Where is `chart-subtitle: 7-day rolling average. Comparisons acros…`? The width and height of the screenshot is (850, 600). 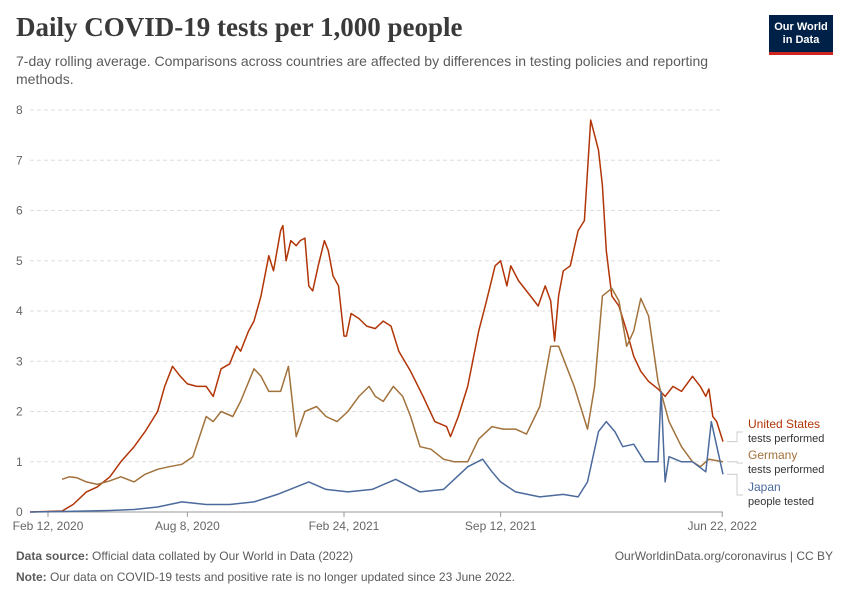 chart-subtitle: 7-day rolling average. Comparisons acros… is located at coordinates (362, 70).